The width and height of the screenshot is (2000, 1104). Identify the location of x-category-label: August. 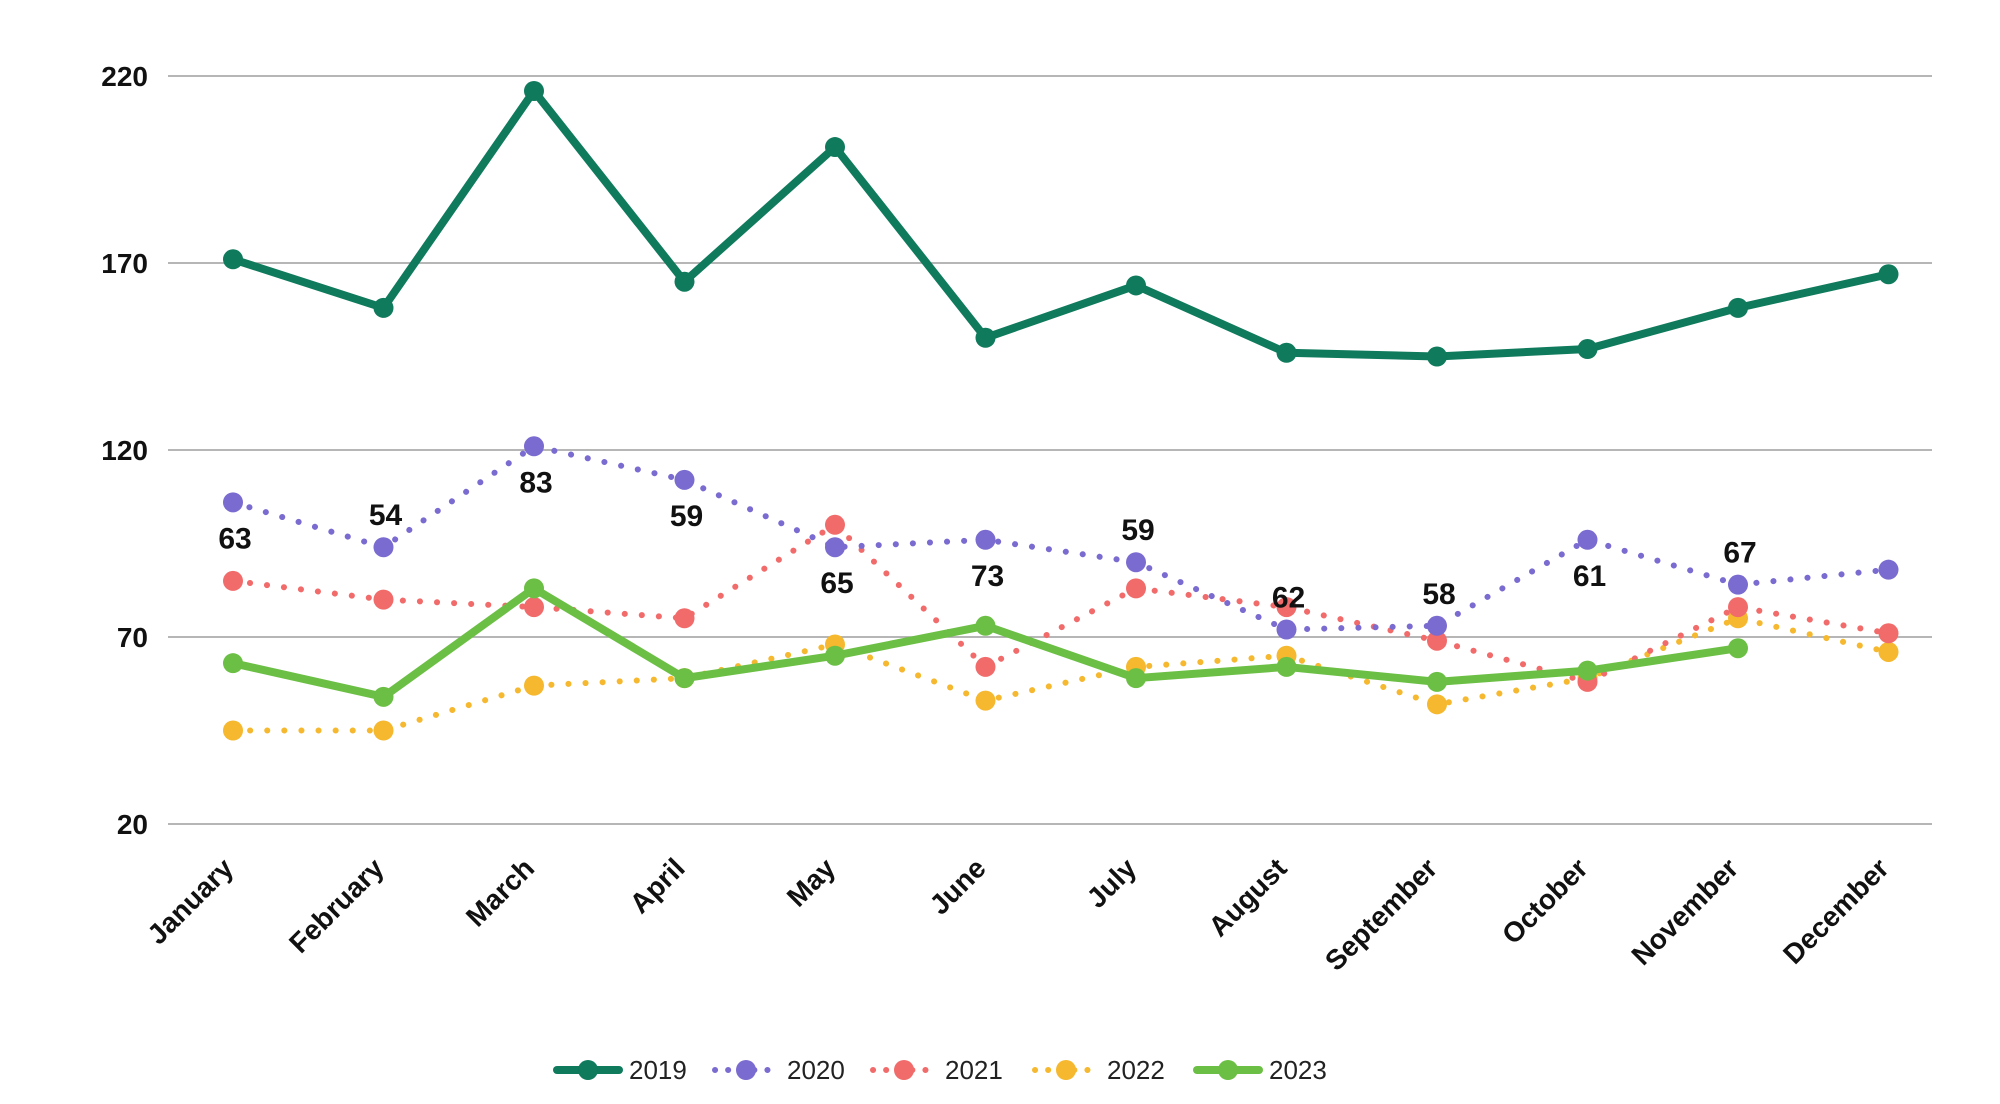
(1248, 897).